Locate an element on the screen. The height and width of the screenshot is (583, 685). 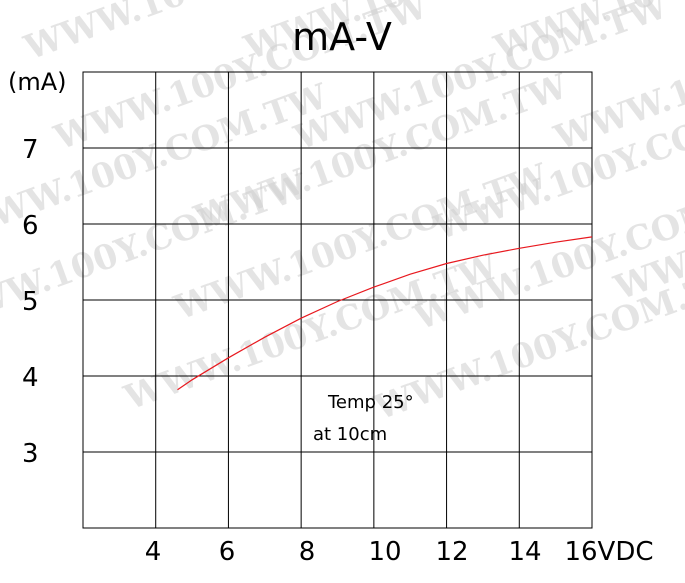
y-axis-unit-label: (mA) is located at coordinates (37, 82).